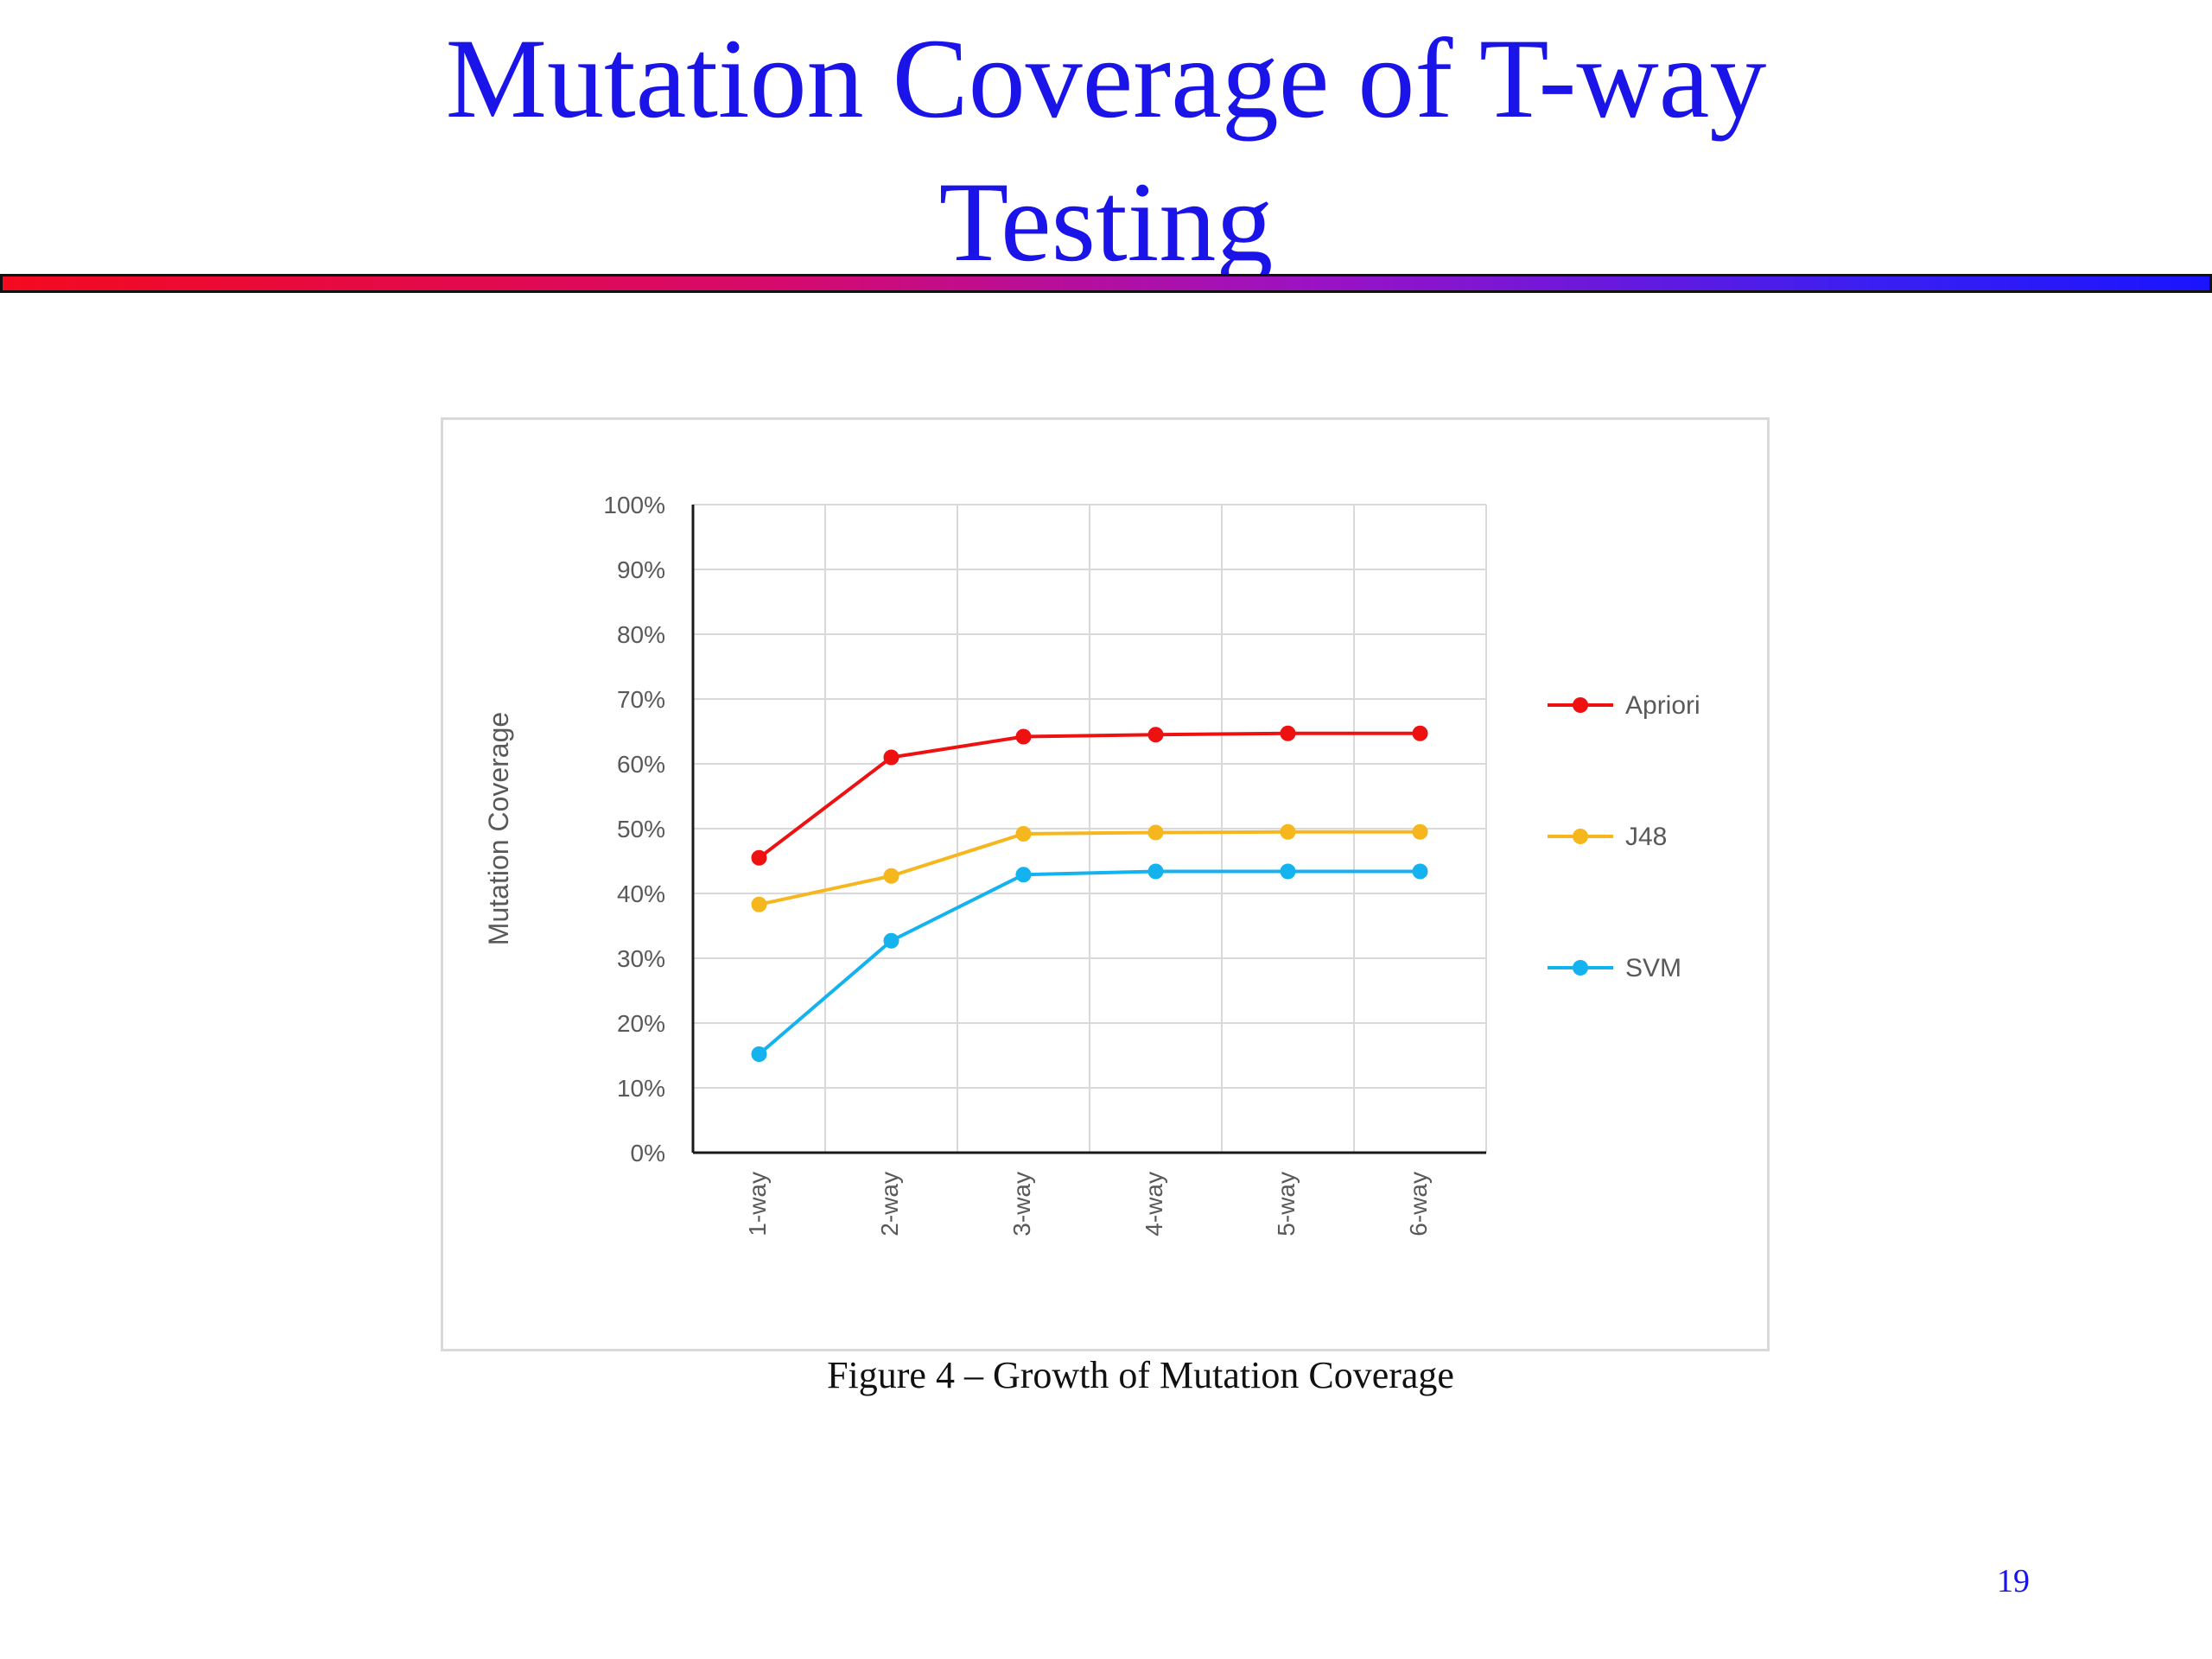  I want to click on x-tick-label: 5-way, so click(1286, 1204).